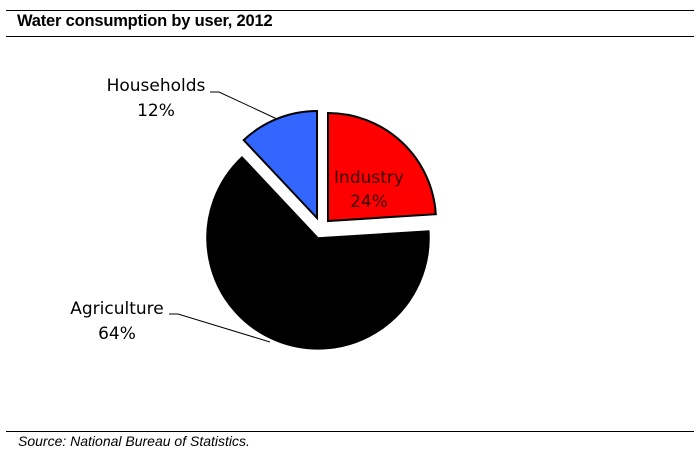 This screenshot has height=465, width=697. Describe the element at coordinates (220, 328) in the screenshot. I see `agriculture-leader-line` at that location.